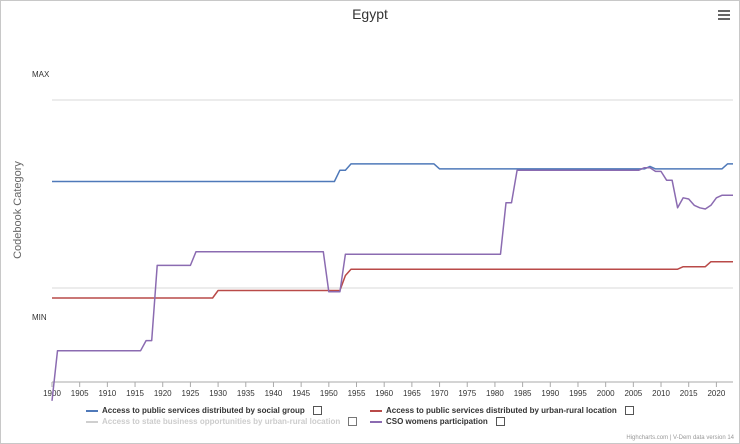 The height and width of the screenshot is (444, 740). Describe the element at coordinates (370, 14) in the screenshot. I see `chart-title: Egypt` at that location.